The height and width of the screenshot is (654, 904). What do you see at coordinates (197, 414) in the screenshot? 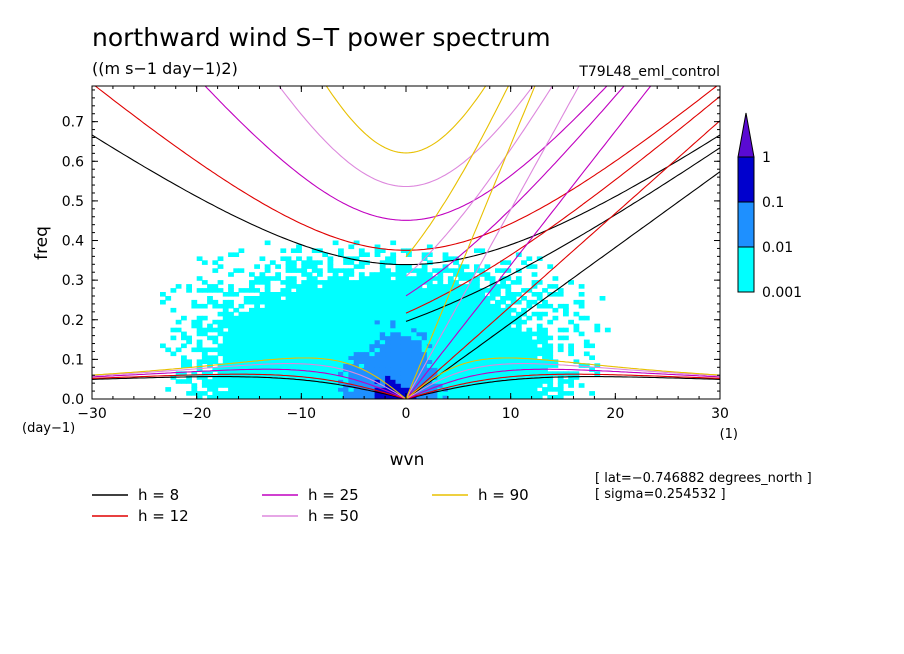
I see `x-tick-label: −20` at bounding box center [197, 414].